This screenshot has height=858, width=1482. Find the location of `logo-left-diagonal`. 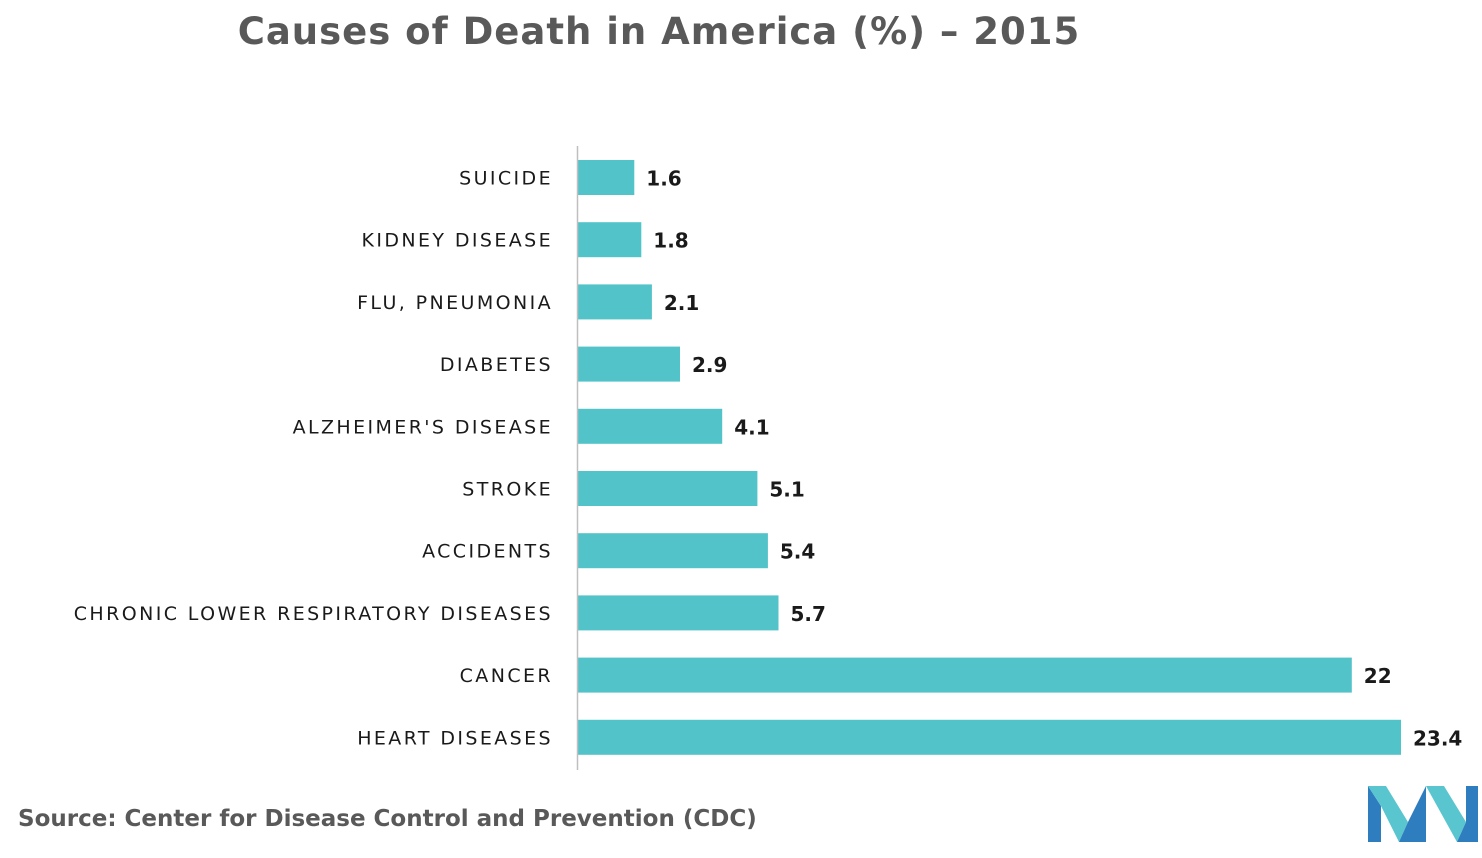

logo-left-diagonal is located at coordinates (1388, 814).